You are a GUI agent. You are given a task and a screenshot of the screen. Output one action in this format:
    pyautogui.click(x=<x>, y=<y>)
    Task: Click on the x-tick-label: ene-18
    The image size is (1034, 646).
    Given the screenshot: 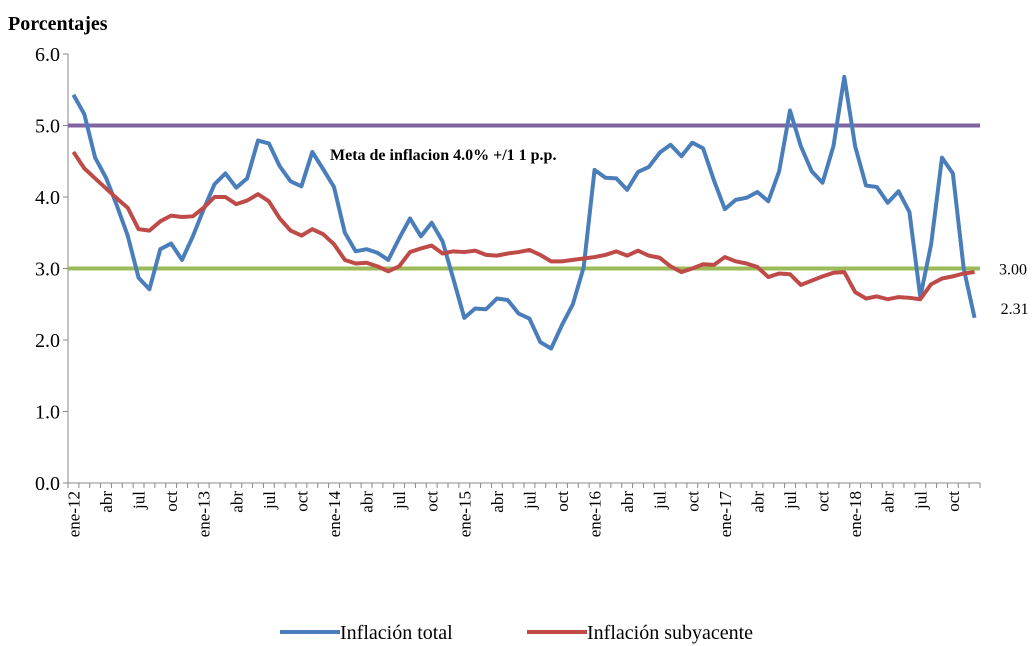 What is the action you would take?
    pyautogui.click(x=855, y=514)
    